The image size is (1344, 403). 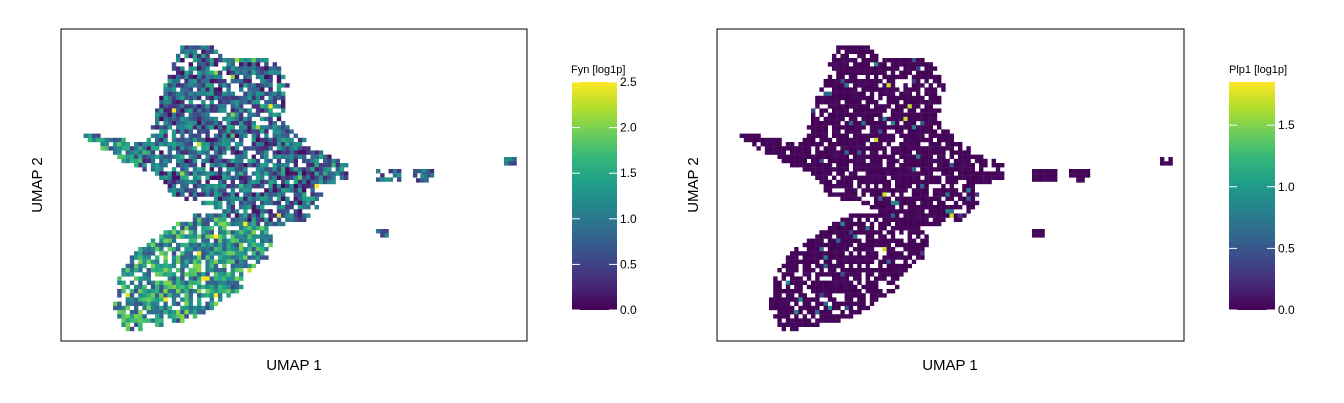 What do you see at coordinates (1262, 217) in the screenshot?
I see `colorbar-ticks: 0.00.51.01.5` at bounding box center [1262, 217].